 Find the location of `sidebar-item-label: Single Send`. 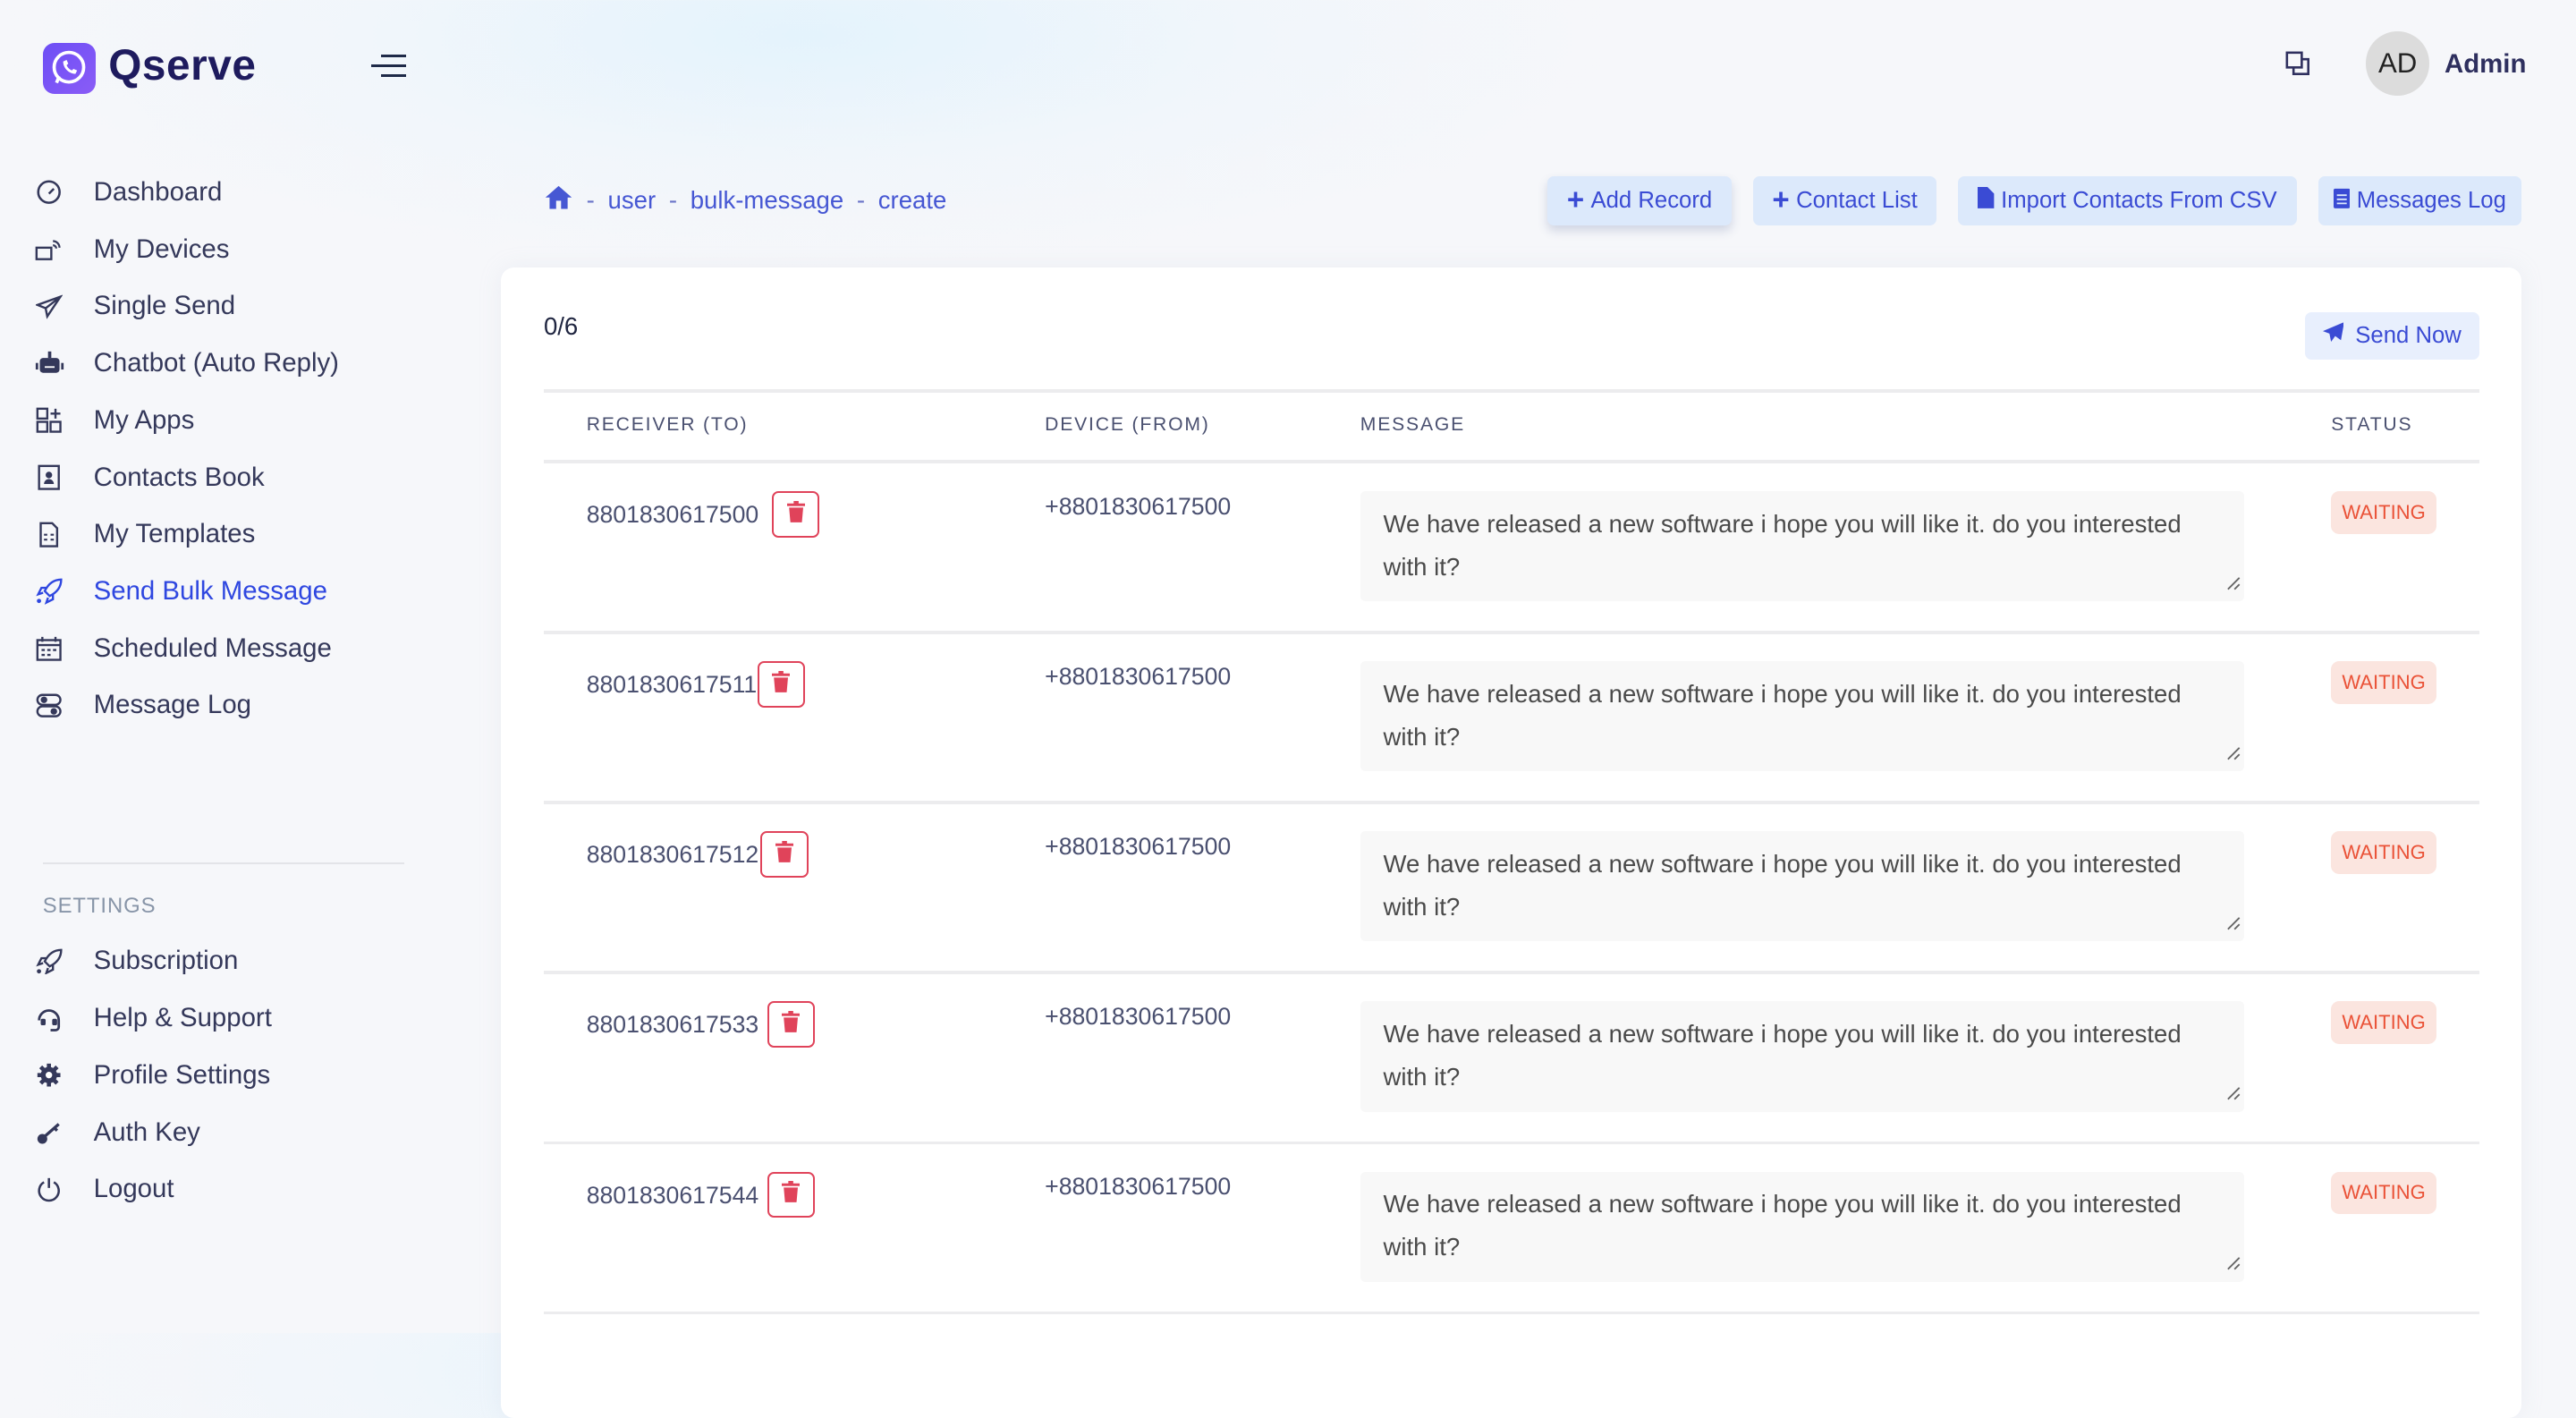

sidebar-item-label: Single Send is located at coordinates (164, 306).